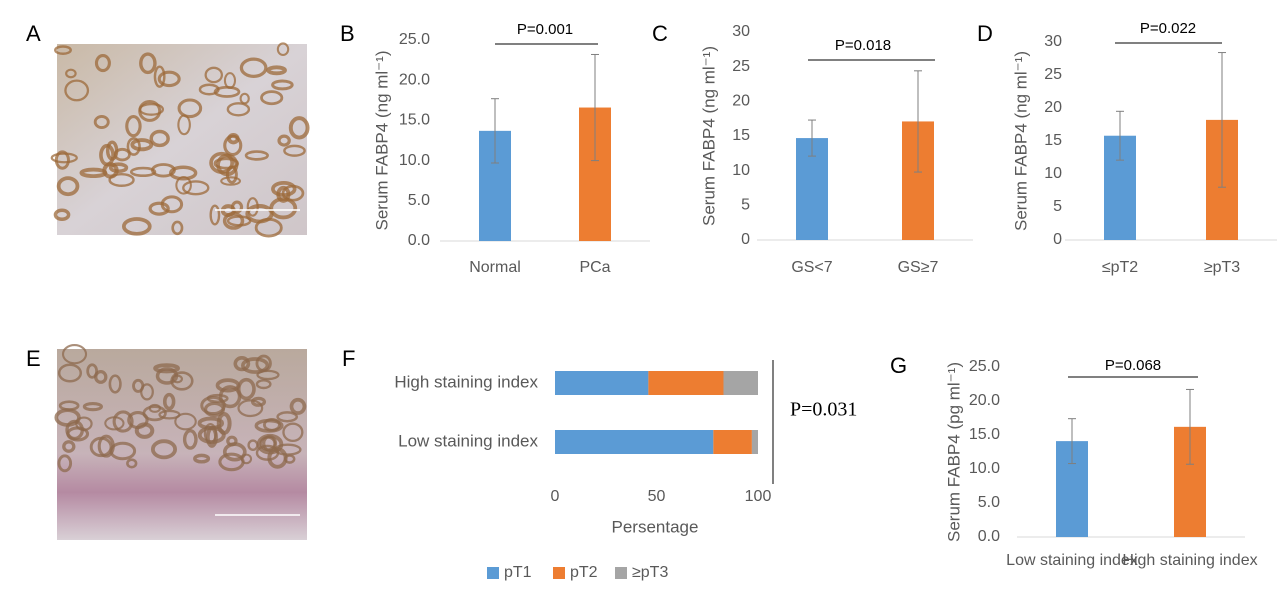  I want to click on annotation: P=0.068, so click(1133, 365).